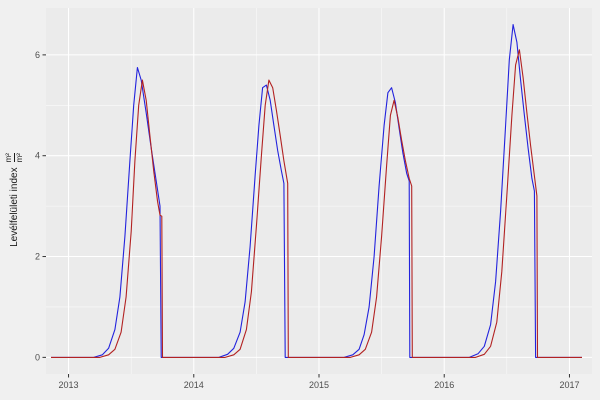  What do you see at coordinates (69, 385) in the screenshot?
I see `x-tick-label: 2013` at bounding box center [69, 385].